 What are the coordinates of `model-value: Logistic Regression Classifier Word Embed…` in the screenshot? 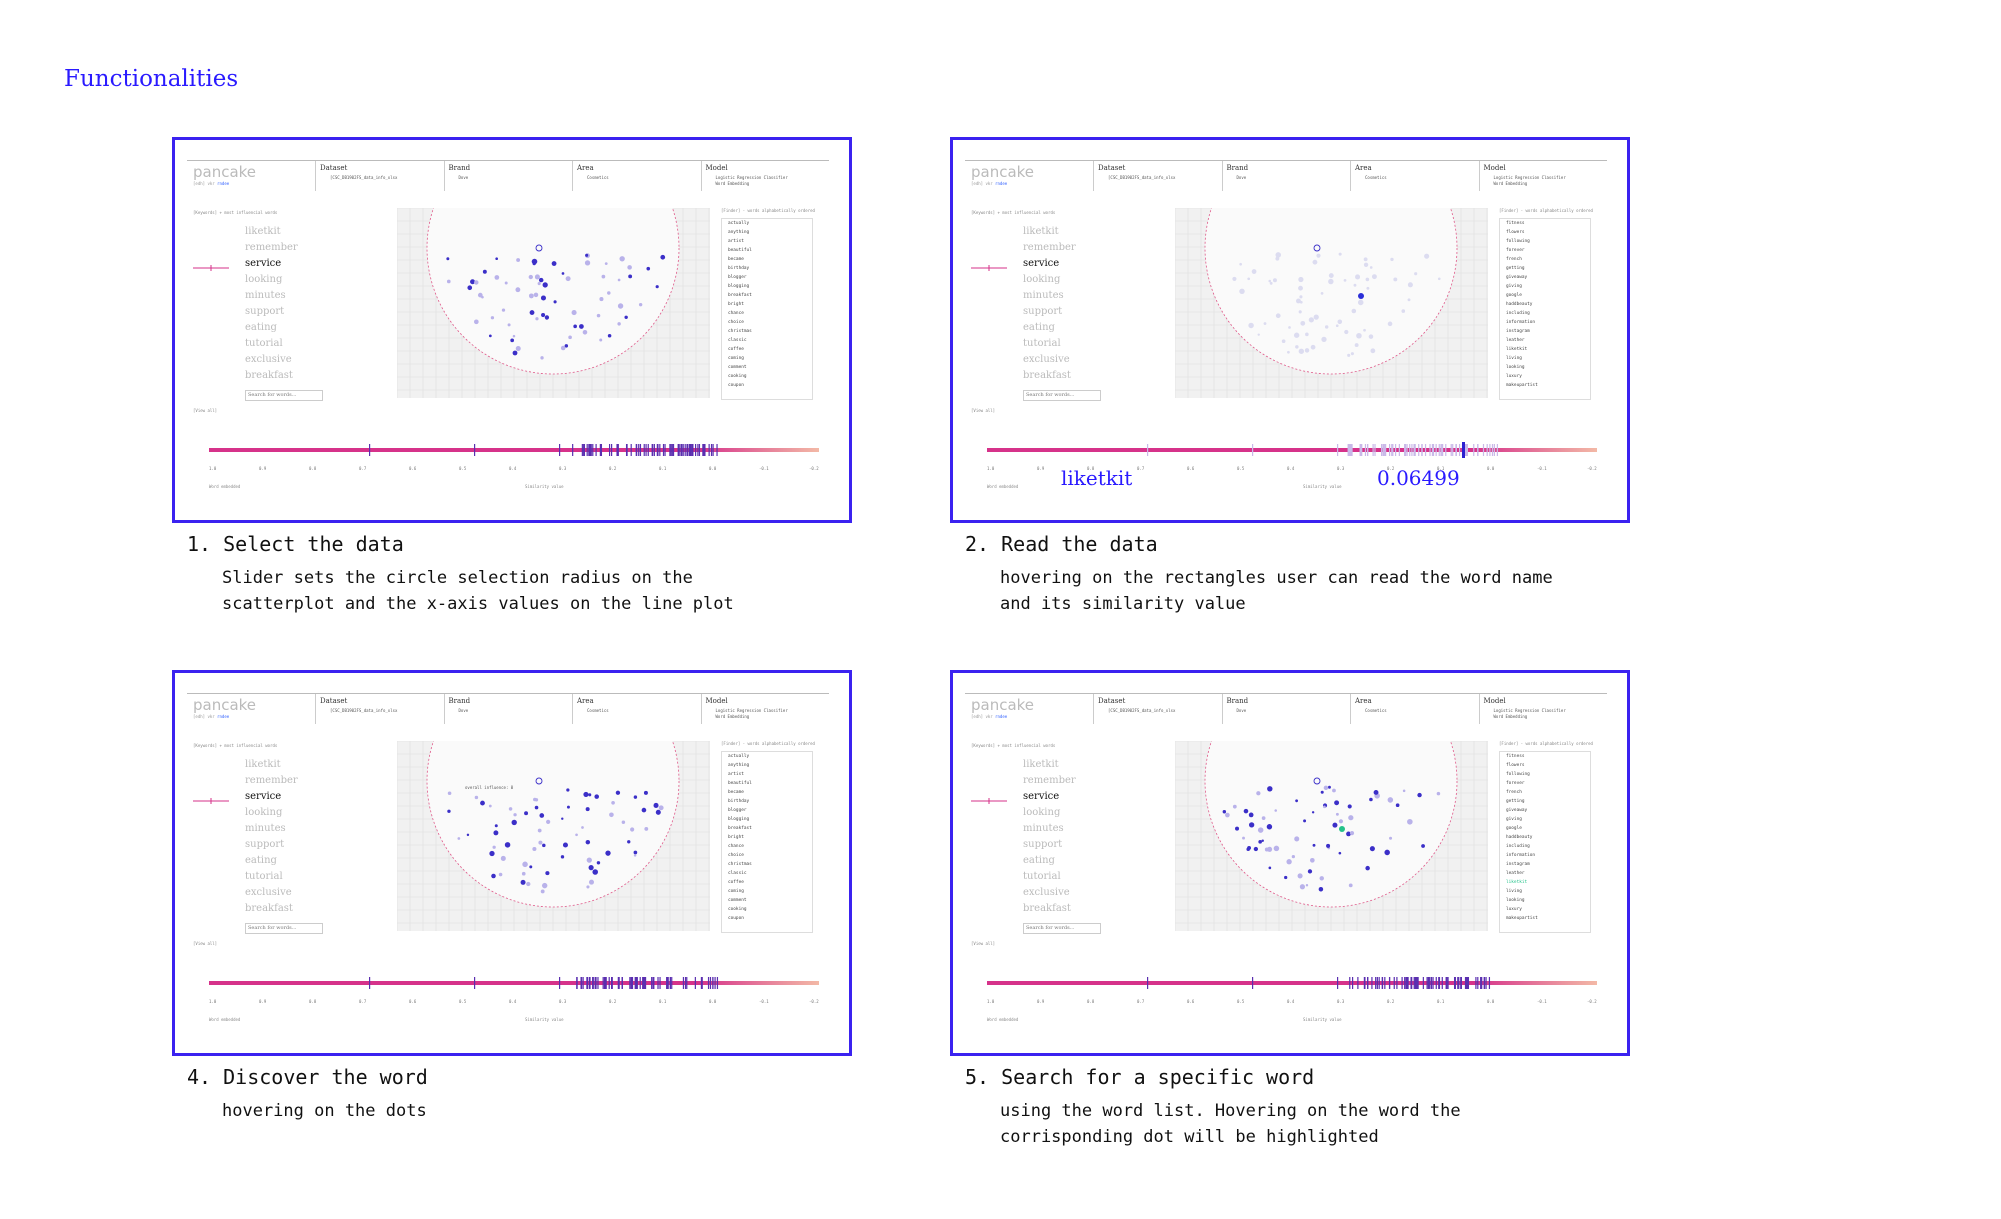 It's located at (751, 713).